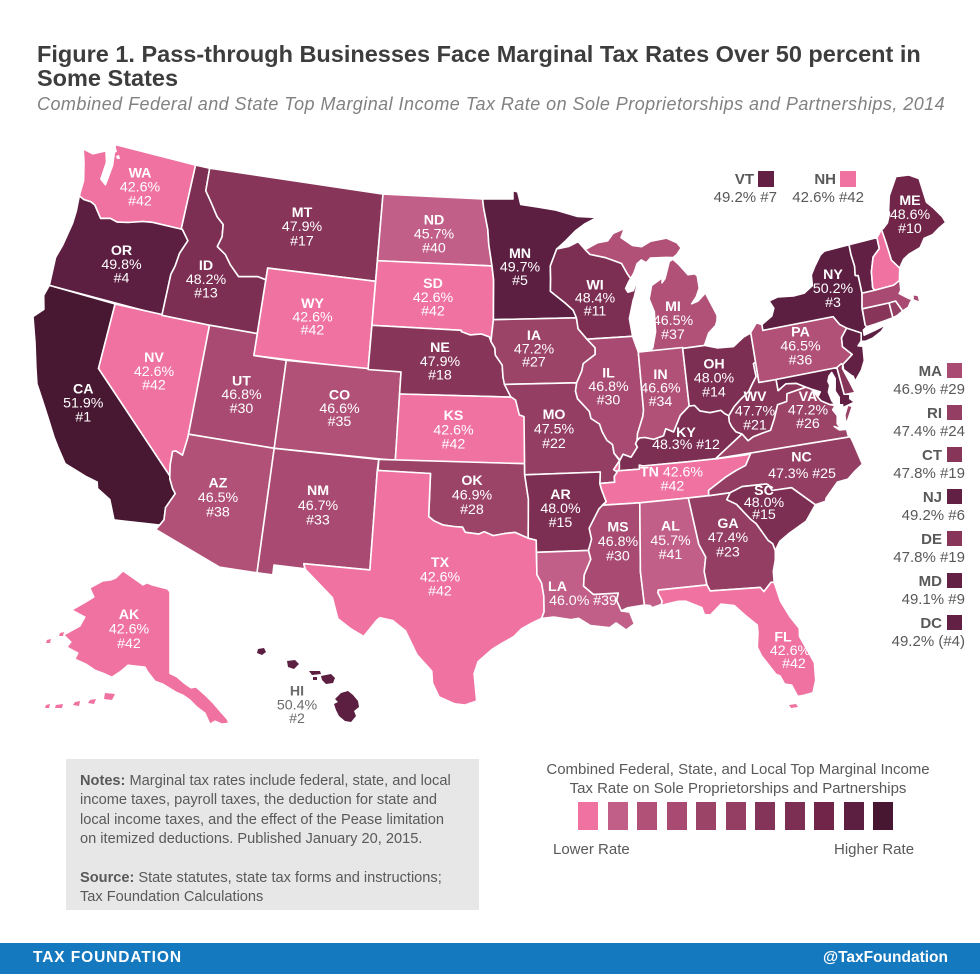 Image resolution: width=980 pixels, height=974 pixels. What do you see at coordinates (660, 375) in the screenshot?
I see `svg-text: IN` at bounding box center [660, 375].